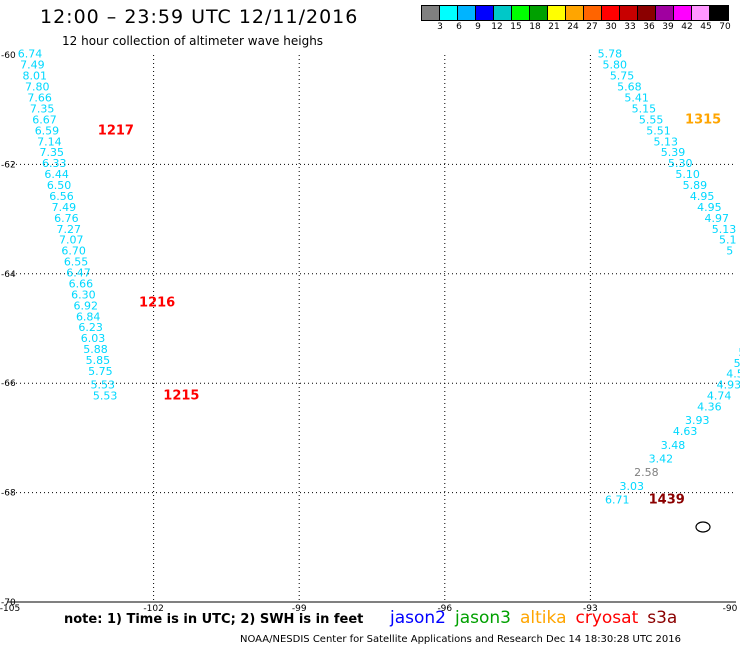  I want to click on wave-height-value: 6.67, so click(44, 119).